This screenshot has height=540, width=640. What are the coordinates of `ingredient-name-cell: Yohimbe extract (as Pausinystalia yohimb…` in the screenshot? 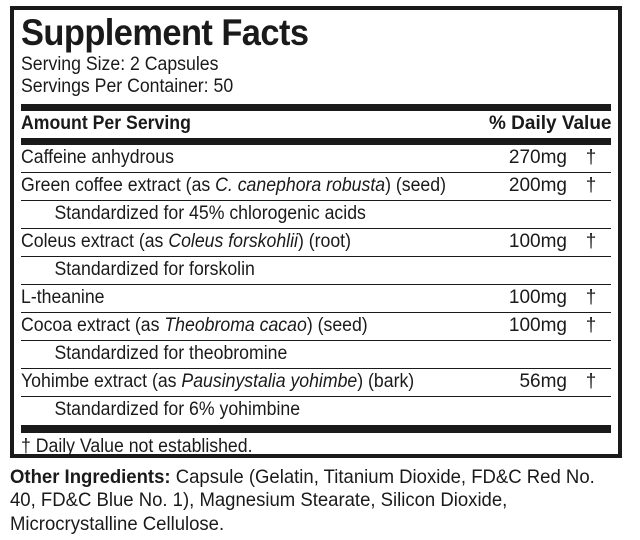 It's located at (255, 382).